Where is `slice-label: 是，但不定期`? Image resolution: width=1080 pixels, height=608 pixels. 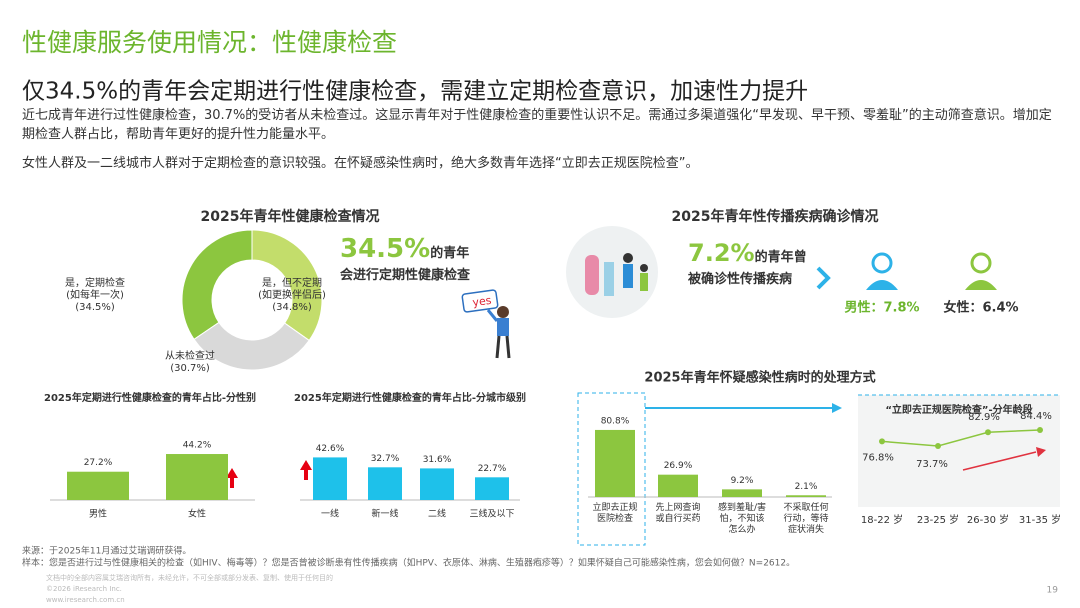
slice-label: 是，但不定期 is located at coordinates (292, 282).